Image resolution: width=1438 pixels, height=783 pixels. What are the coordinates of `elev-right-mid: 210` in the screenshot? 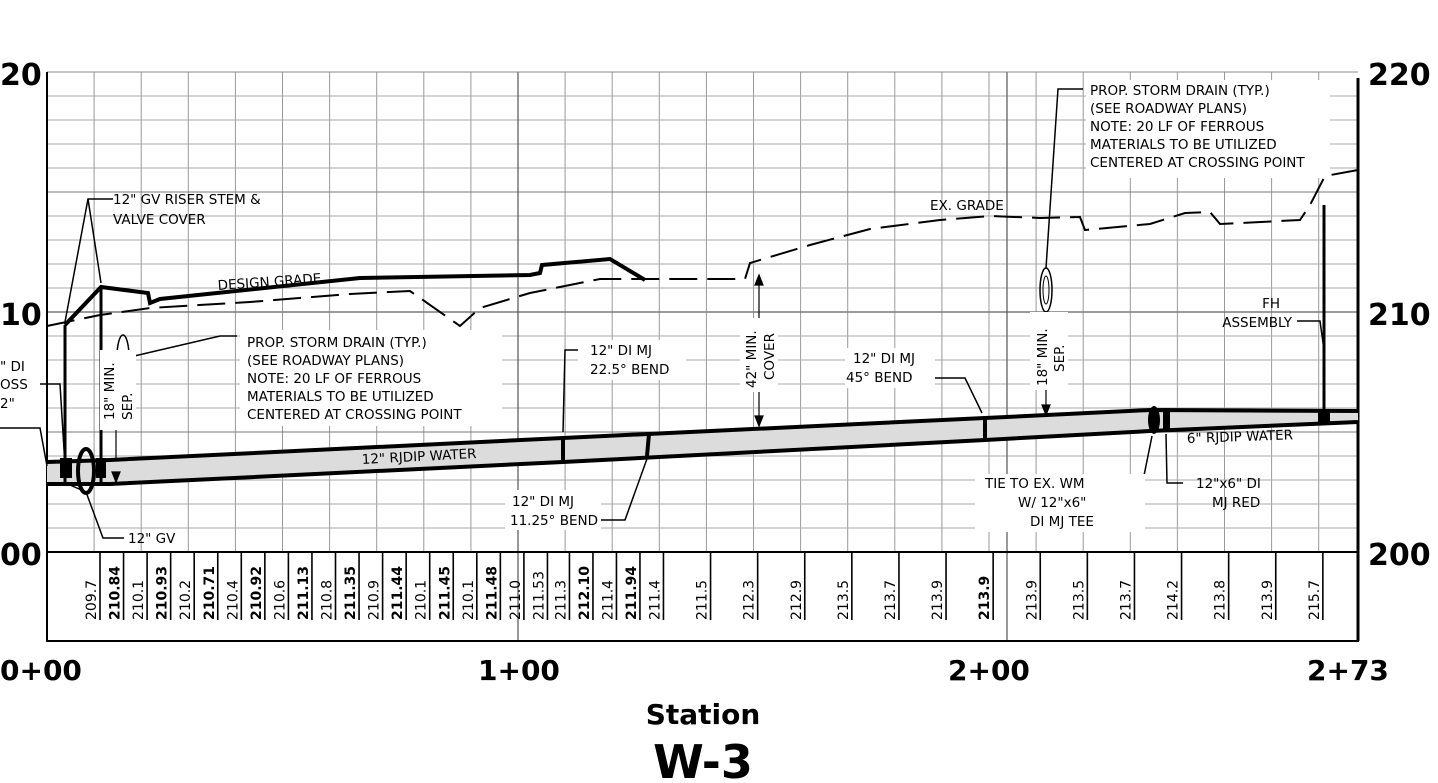 It's located at (1399, 315).